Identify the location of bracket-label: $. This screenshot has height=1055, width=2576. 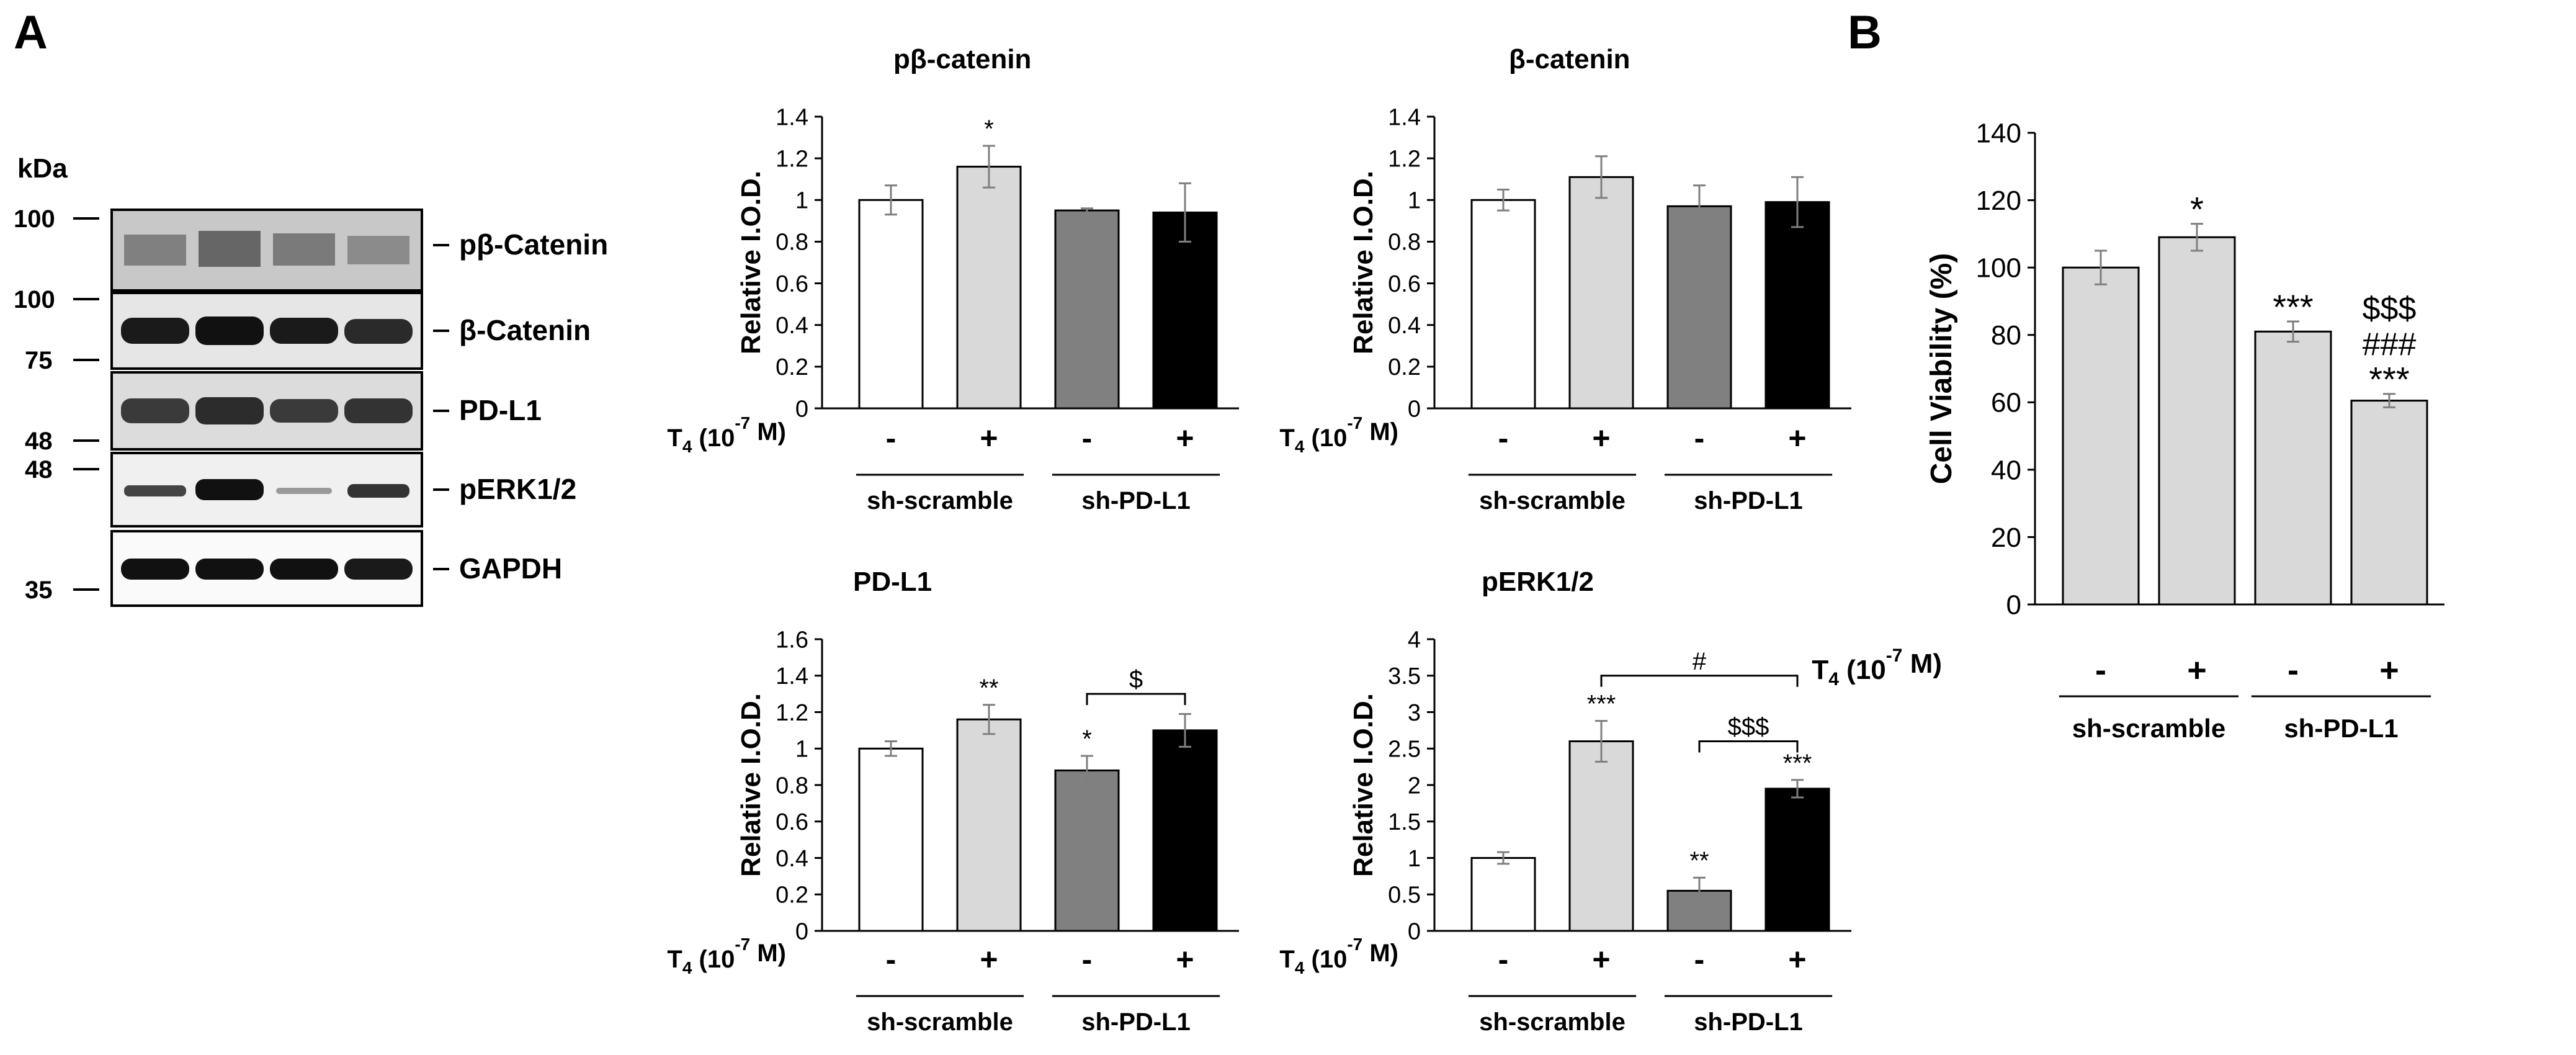
(1136, 679).